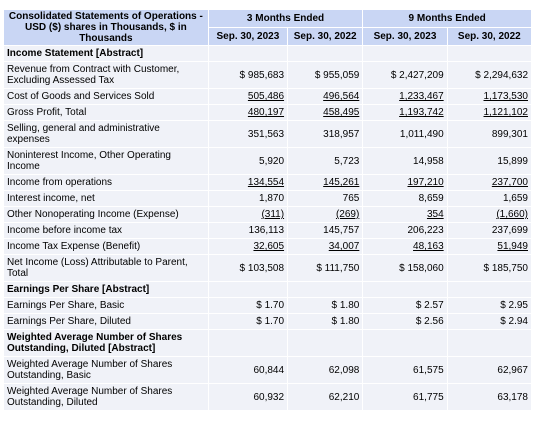  What do you see at coordinates (106, 321) in the screenshot?
I see `row-label: Earnings Per Share, Diluted` at bounding box center [106, 321].